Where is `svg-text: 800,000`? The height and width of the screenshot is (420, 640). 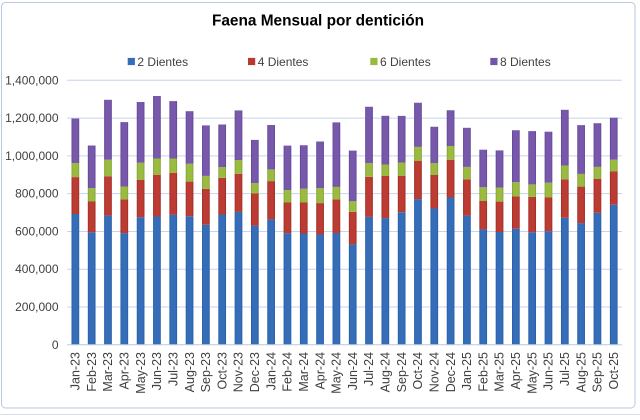
svg-text: 800,000 is located at coordinates (37, 194).